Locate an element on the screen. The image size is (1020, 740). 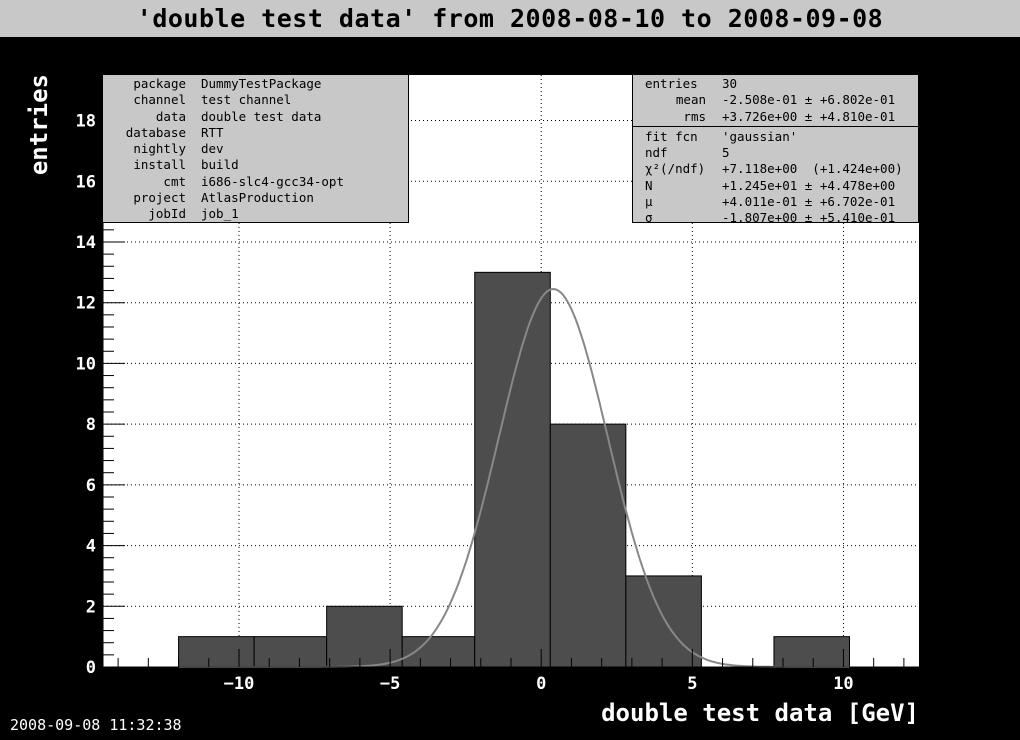
fit-value: 'gaussian' is located at coordinates (760, 136).